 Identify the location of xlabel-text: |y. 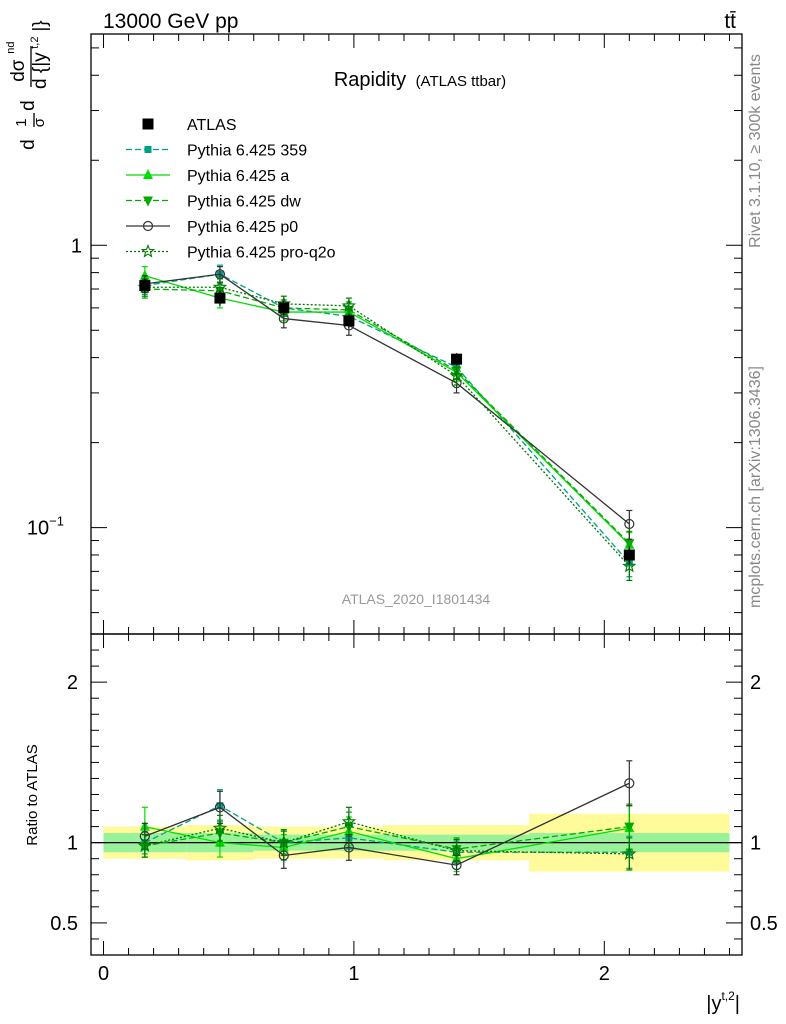
(713, 1004).